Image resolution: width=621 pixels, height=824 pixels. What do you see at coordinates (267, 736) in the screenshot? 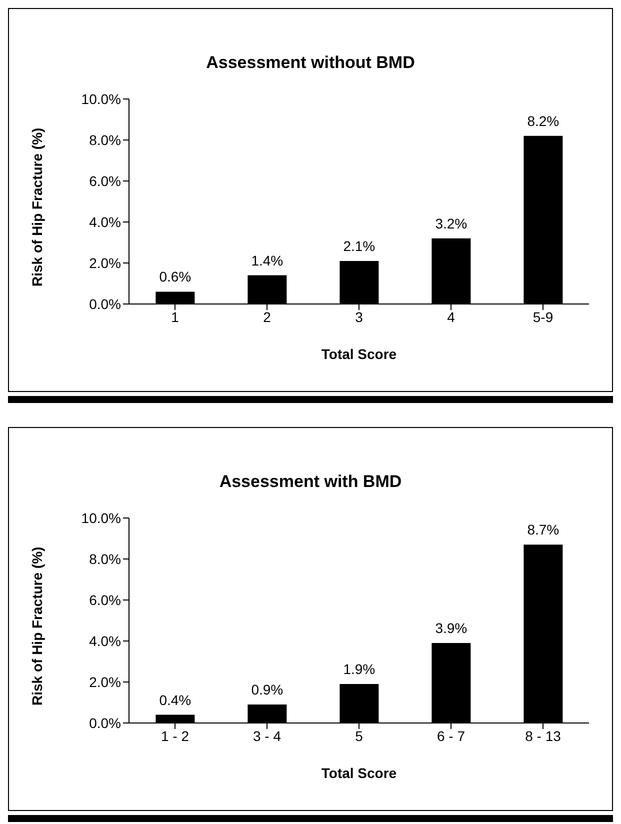
I see `x-tick-label: 3 - 4` at bounding box center [267, 736].